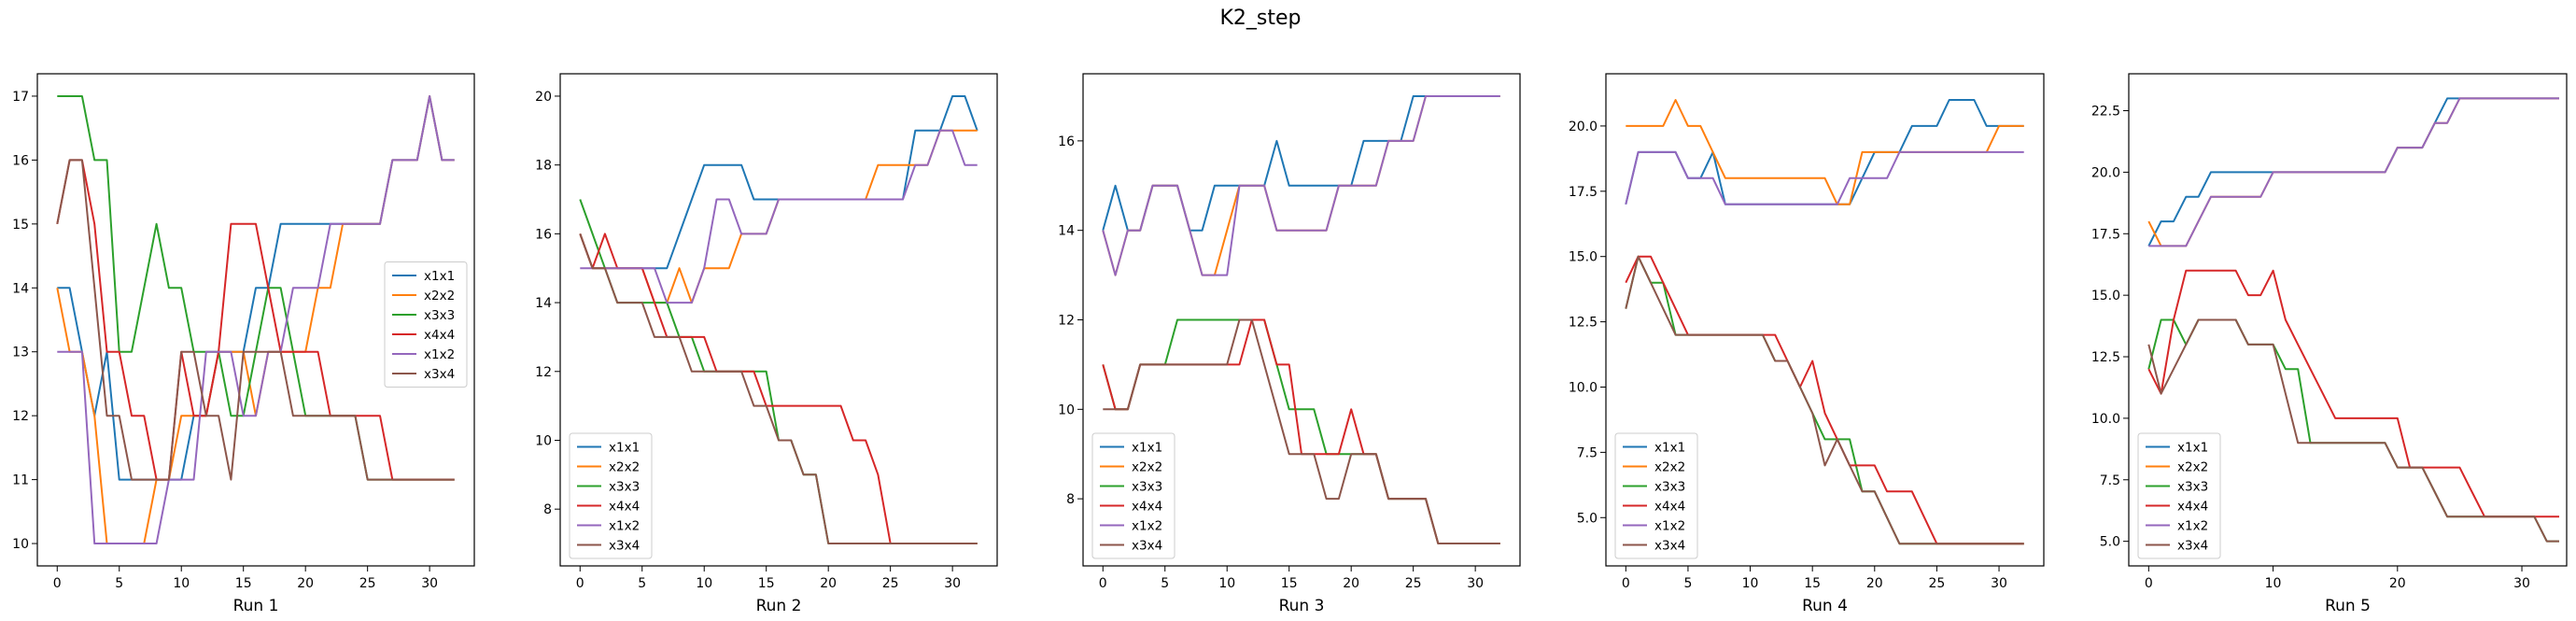 This screenshot has width=2576, height=621. Describe the element at coordinates (1587, 453) in the screenshot. I see `y-tick-label: 7.5` at that location.